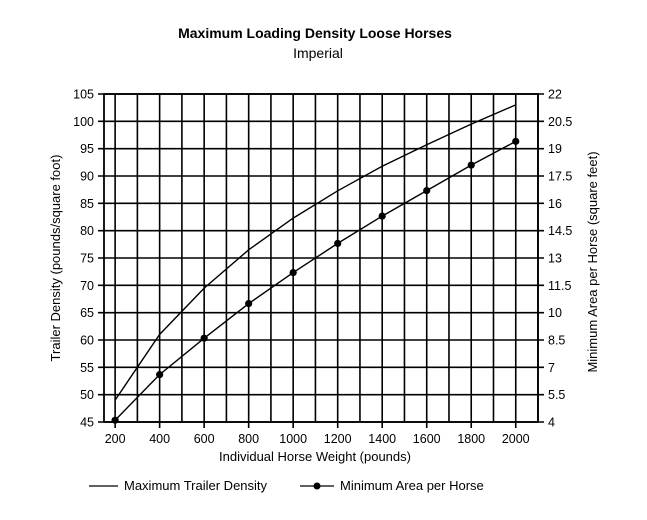  Describe the element at coordinates (412, 485) in the screenshot. I see `legend-label-area-per-horse: Minimum Area per Horse` at that location.